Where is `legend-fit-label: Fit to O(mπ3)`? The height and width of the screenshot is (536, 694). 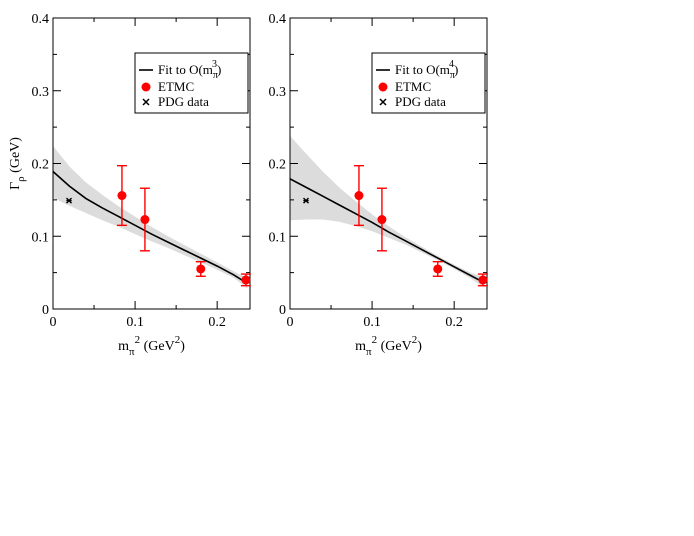 legend-fit-label: Fit to O(mπ3) is located at coordinates (189, 70).